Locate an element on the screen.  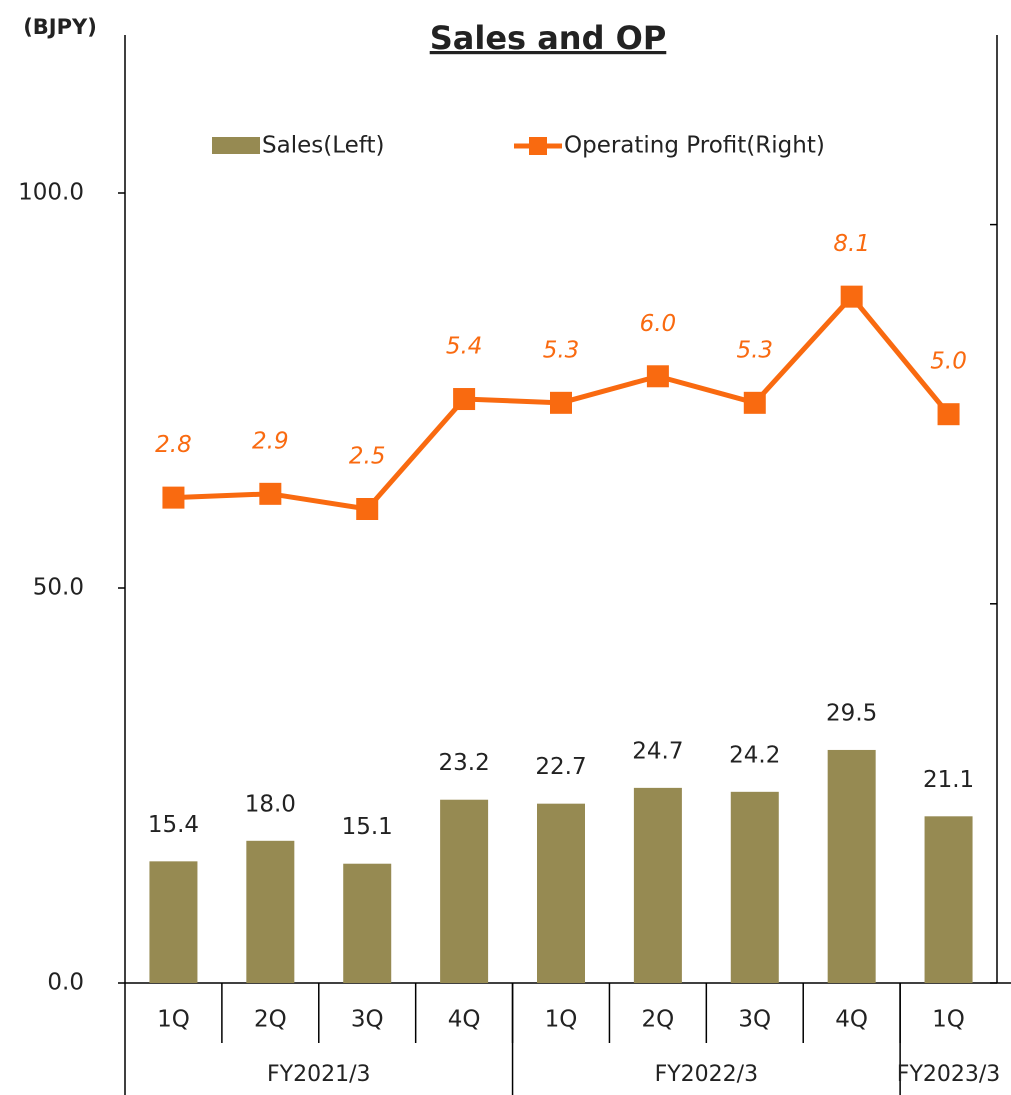
bar-value-label: 18.0 is located at coordinates (270, 804).